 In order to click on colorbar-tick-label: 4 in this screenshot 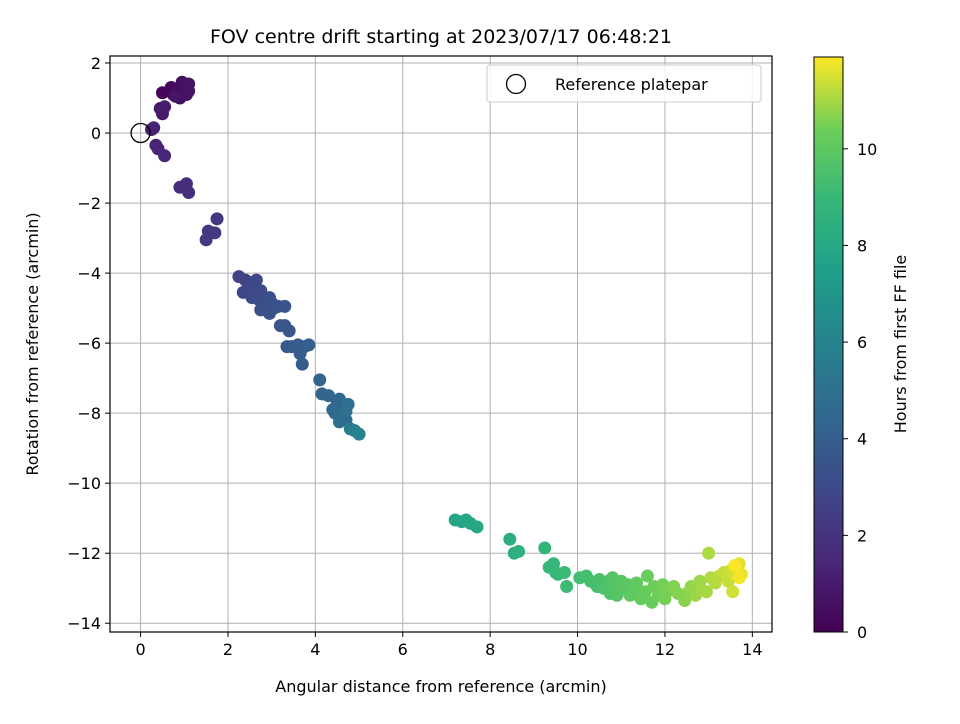, I will do `click(862, 439)`.